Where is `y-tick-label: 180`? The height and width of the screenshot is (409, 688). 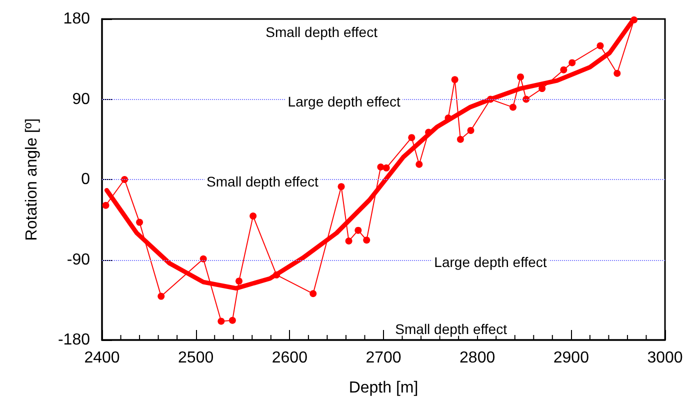 y-tick-label: 180 is located at coordinates (76, 19).